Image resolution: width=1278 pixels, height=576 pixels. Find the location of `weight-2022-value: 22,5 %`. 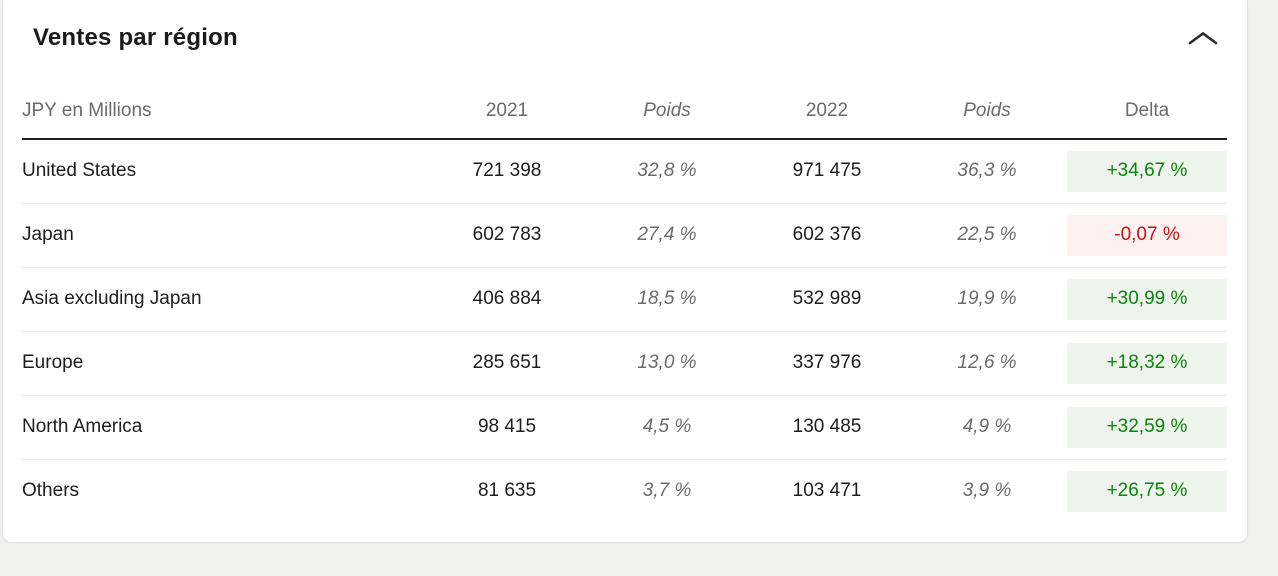

weight-2022-value: 22,5 % is located at coordinates (987, 235).